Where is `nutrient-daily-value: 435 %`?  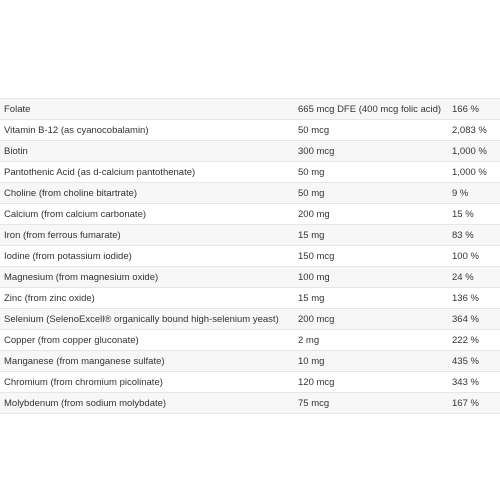 nutrient-daily-value: 435 % is located at coordinates (476, 361).